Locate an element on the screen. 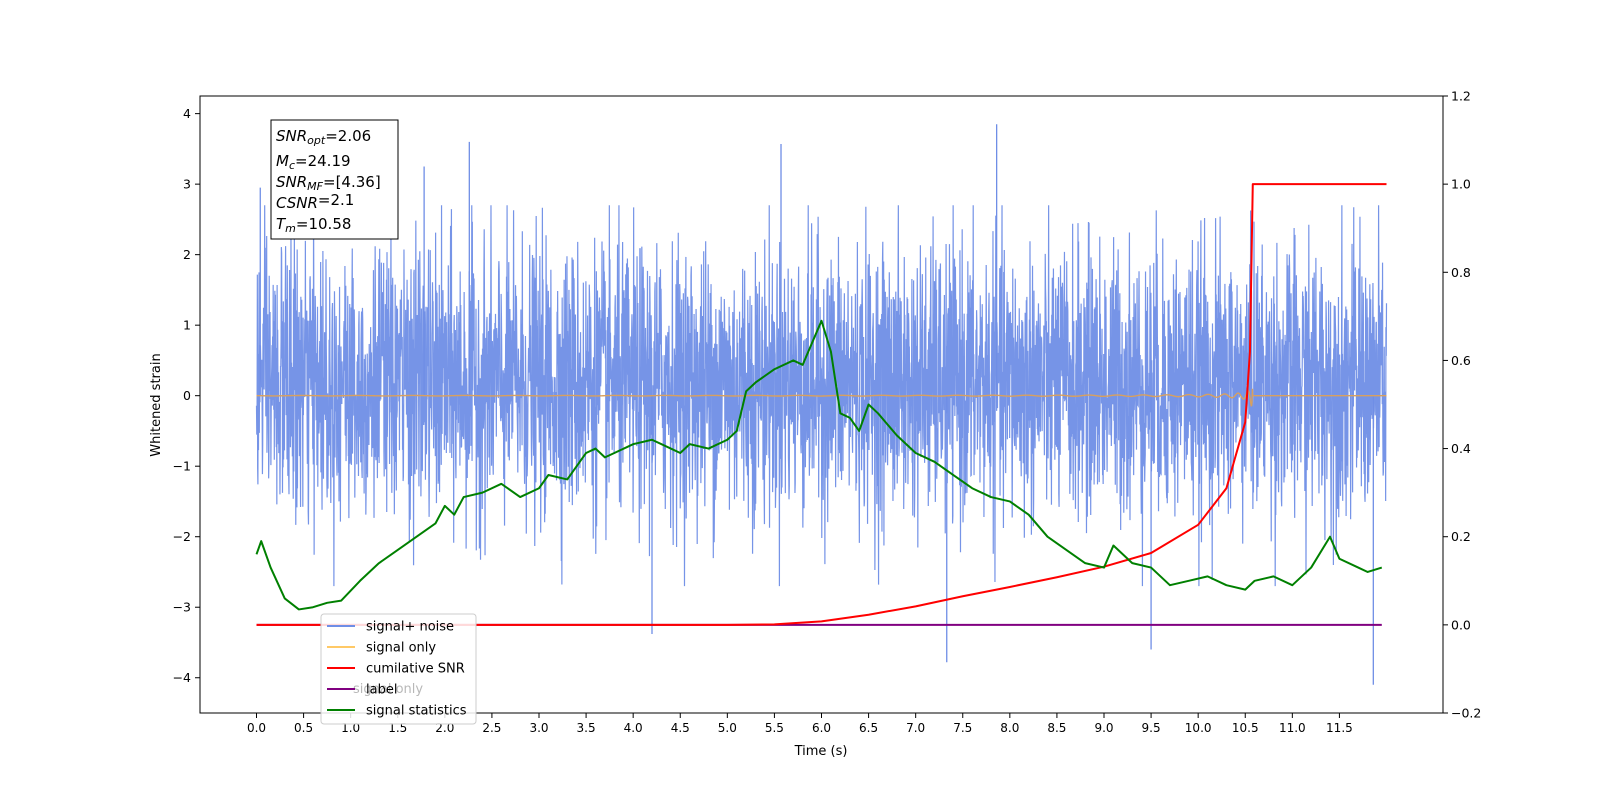 This screenshot has width=1600, height=804. legend-label: signal statistics is located at coordinates (416, 711).